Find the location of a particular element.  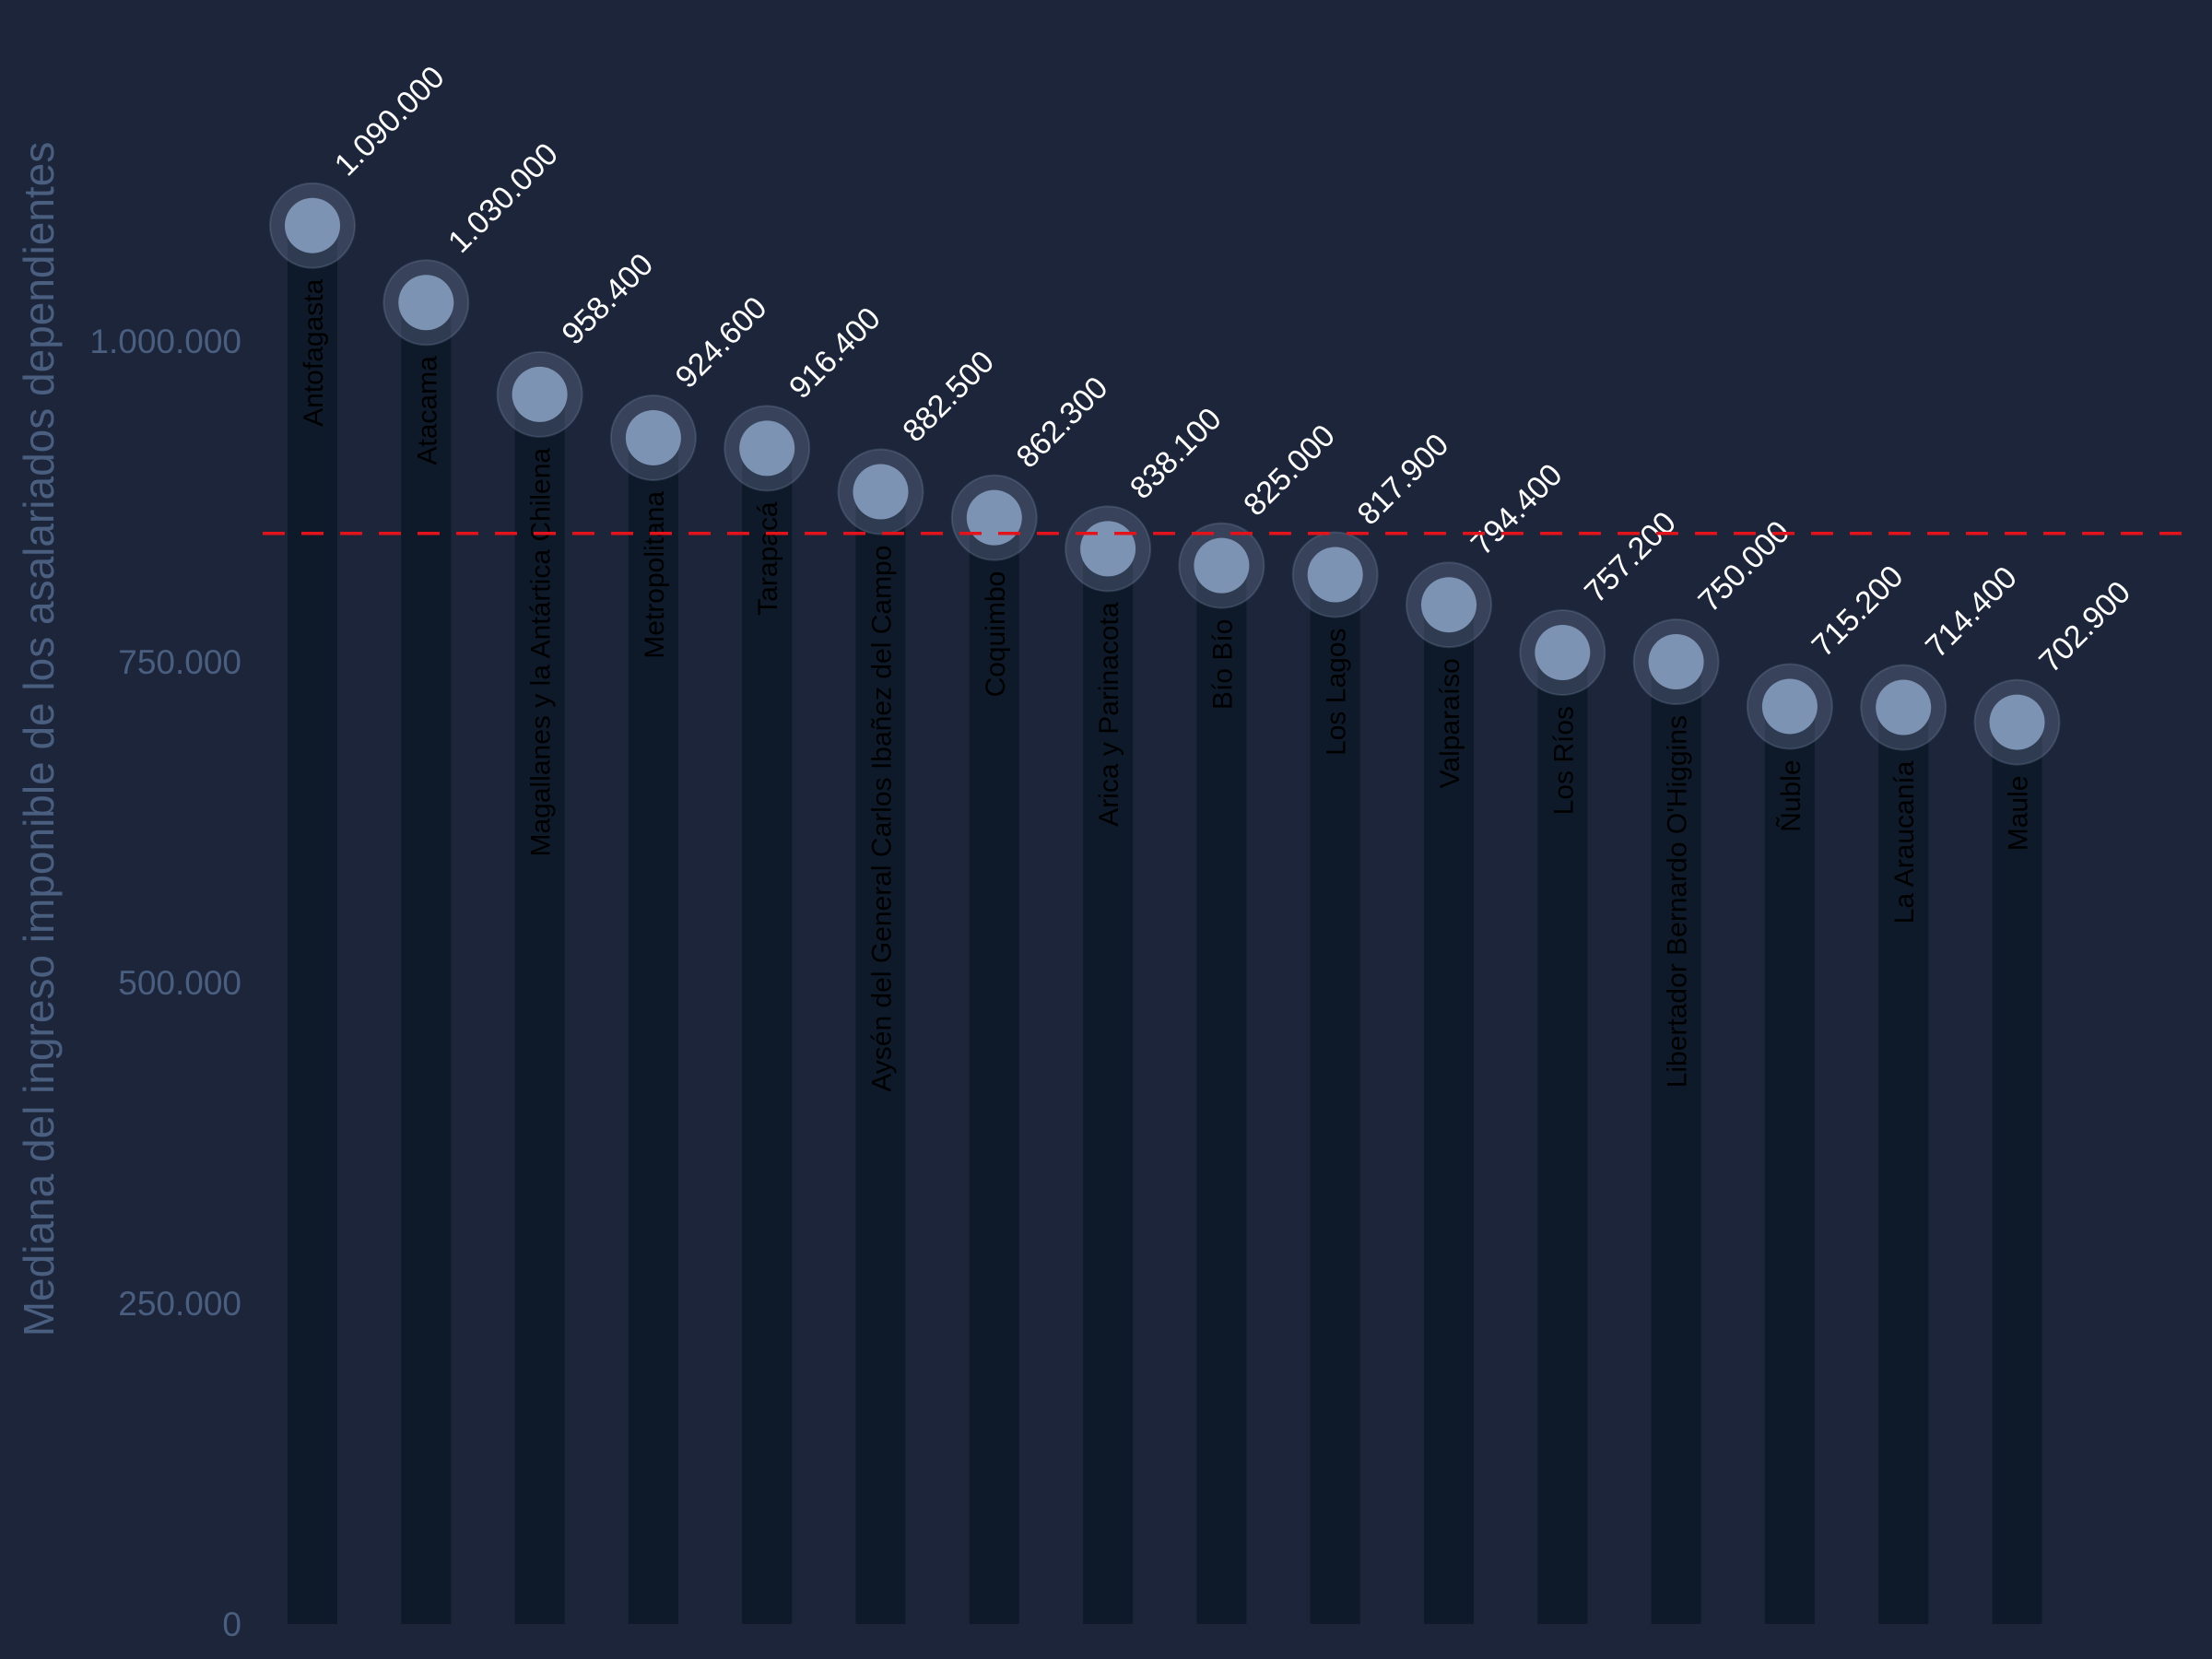

category-label: Los Lagos is located at coordinates (1337, 691).